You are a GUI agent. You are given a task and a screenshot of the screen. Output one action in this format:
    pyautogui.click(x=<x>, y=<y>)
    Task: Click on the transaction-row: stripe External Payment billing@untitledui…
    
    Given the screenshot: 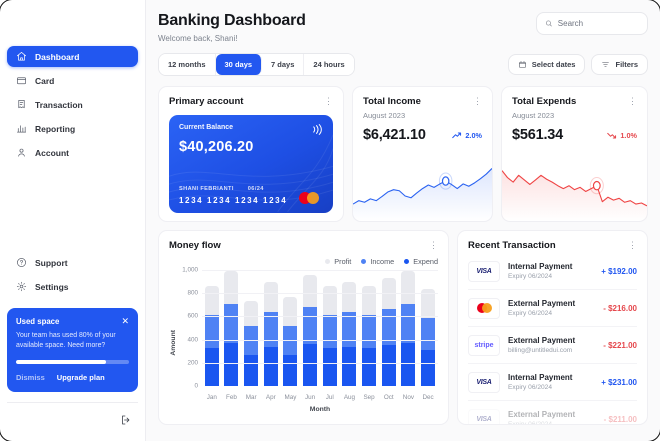 What is the action you would take?
    pyautogui.click(x=552, y=345)
    